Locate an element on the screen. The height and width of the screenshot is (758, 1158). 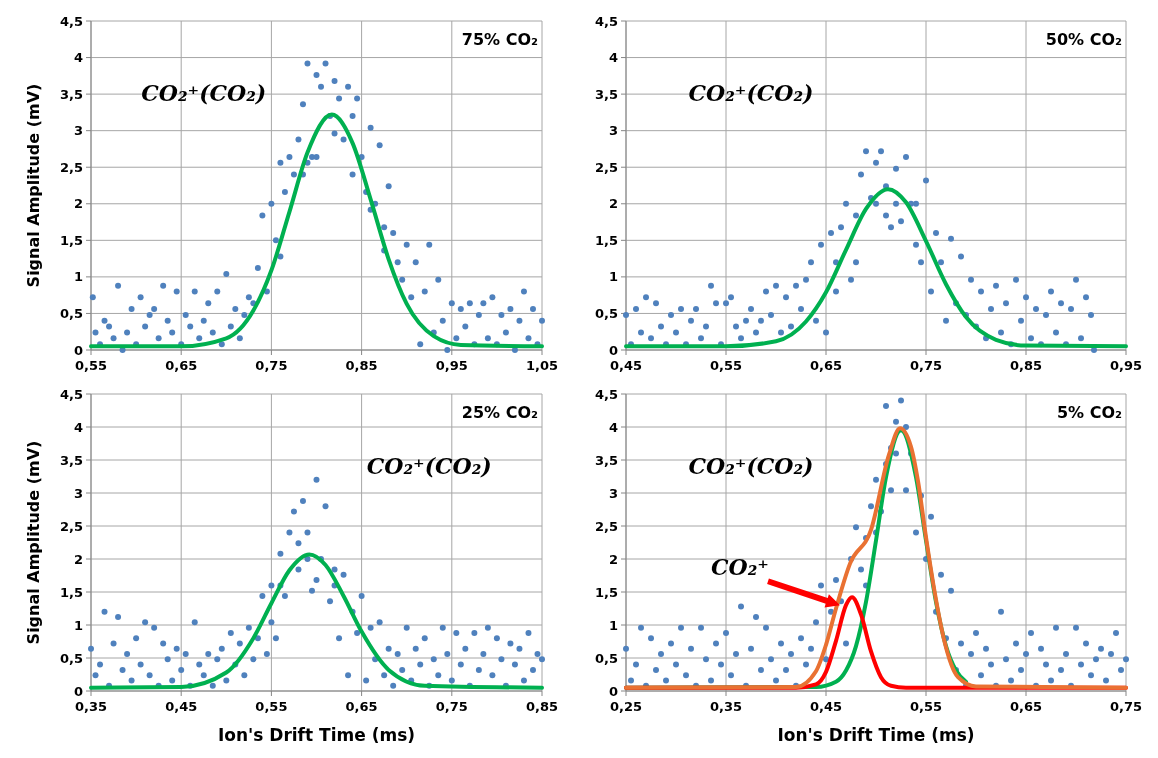
annotation: 50% CO₂ is located at coordinates (1083, 39).